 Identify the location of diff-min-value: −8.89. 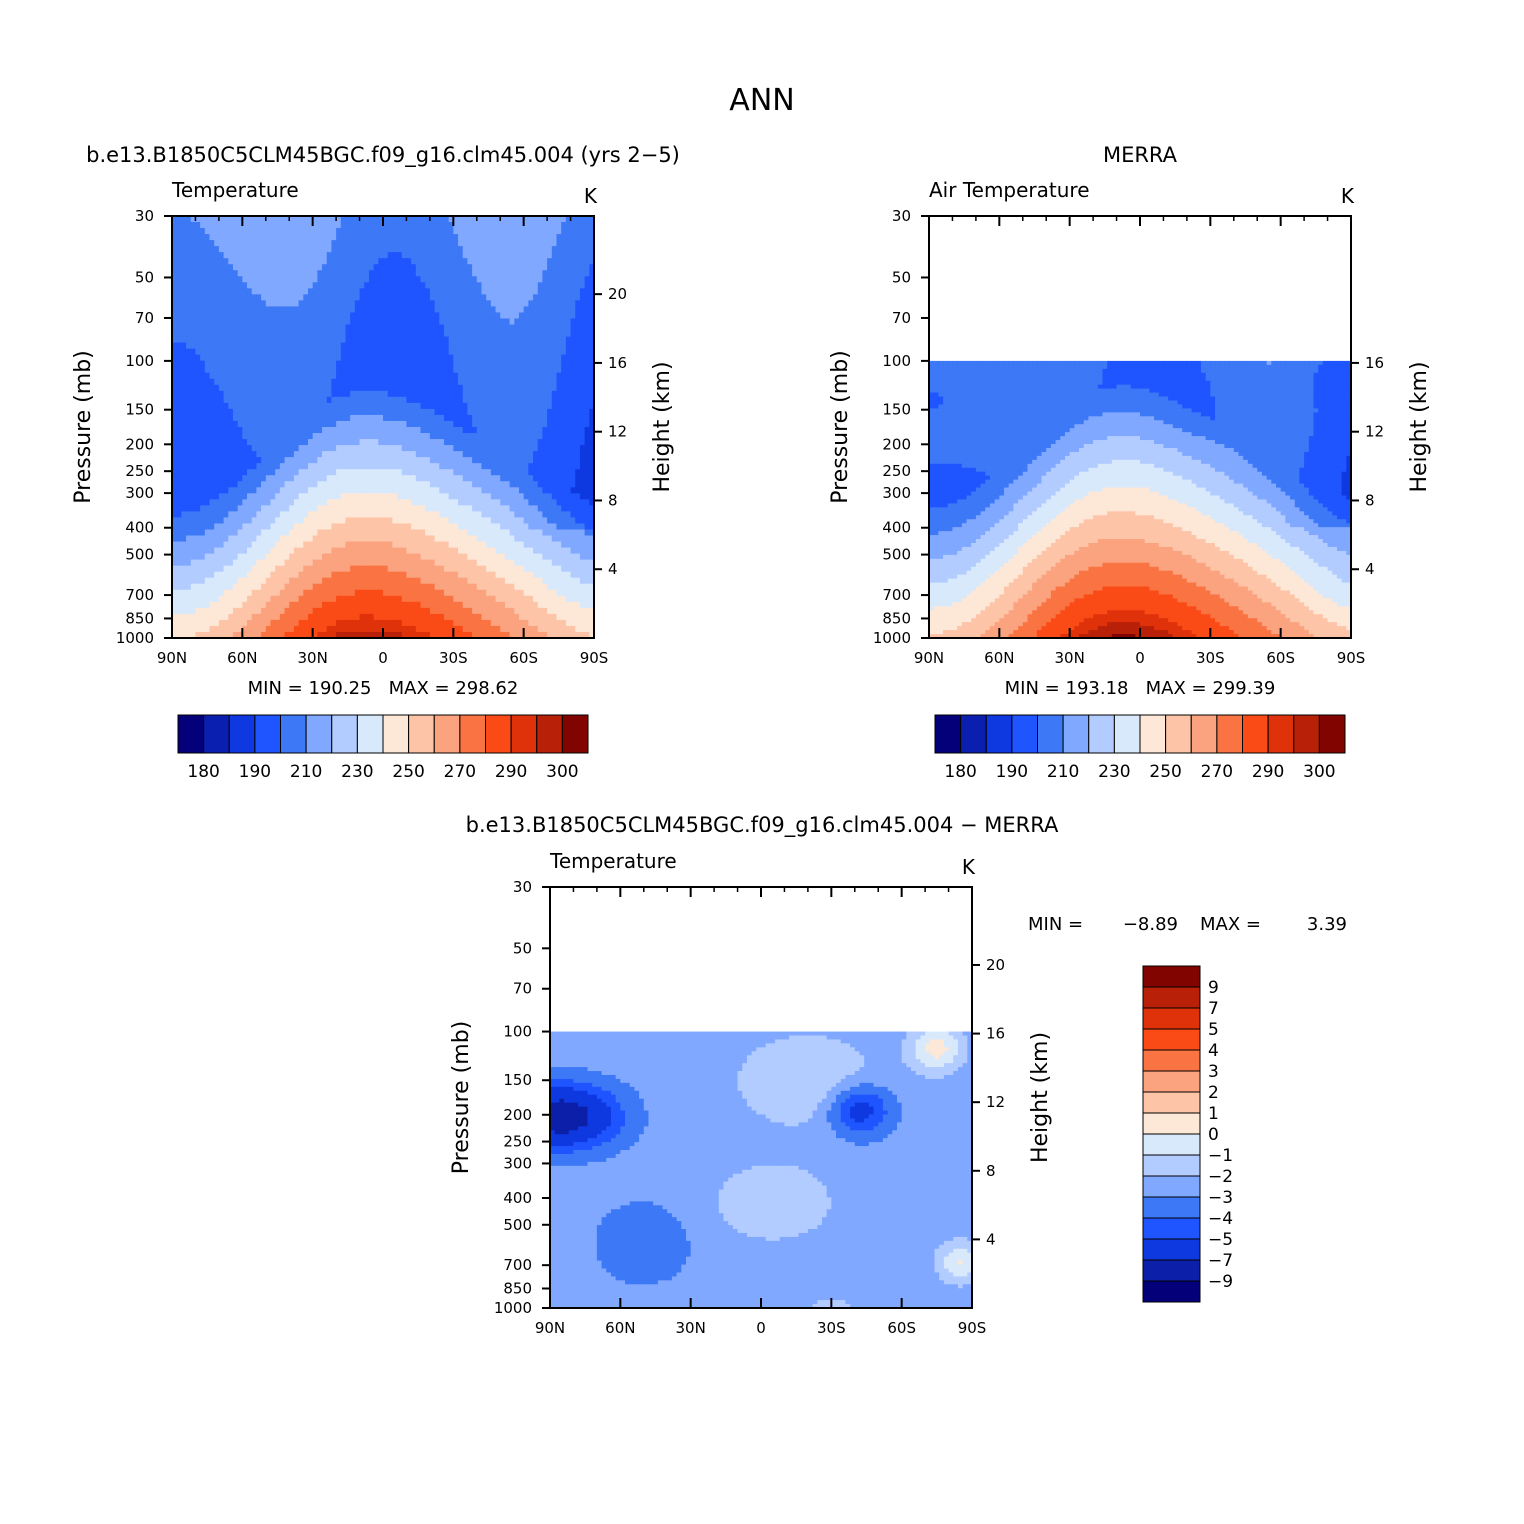
(1150, 924).